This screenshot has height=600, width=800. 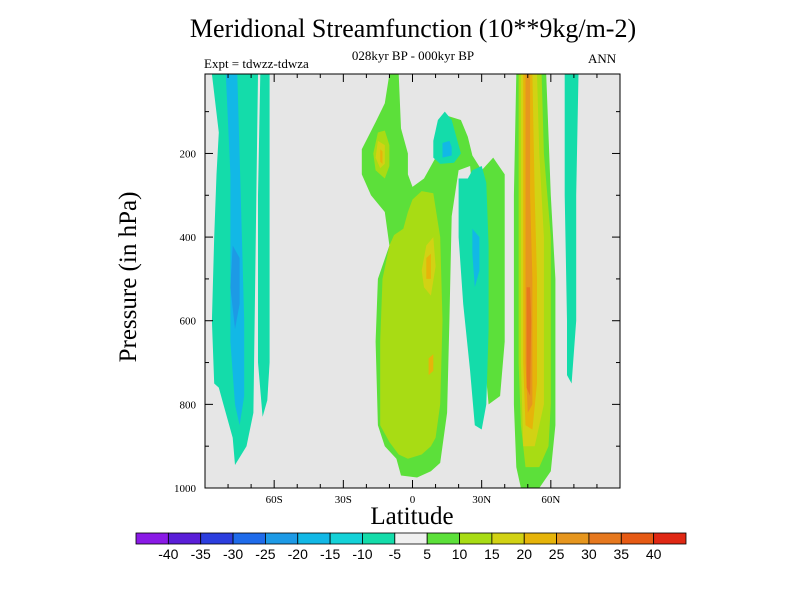 What do you see at coordinates (185, 489) in the screenshot?
I see `y-tick-label: 1000` at bounding box center [185, 489].